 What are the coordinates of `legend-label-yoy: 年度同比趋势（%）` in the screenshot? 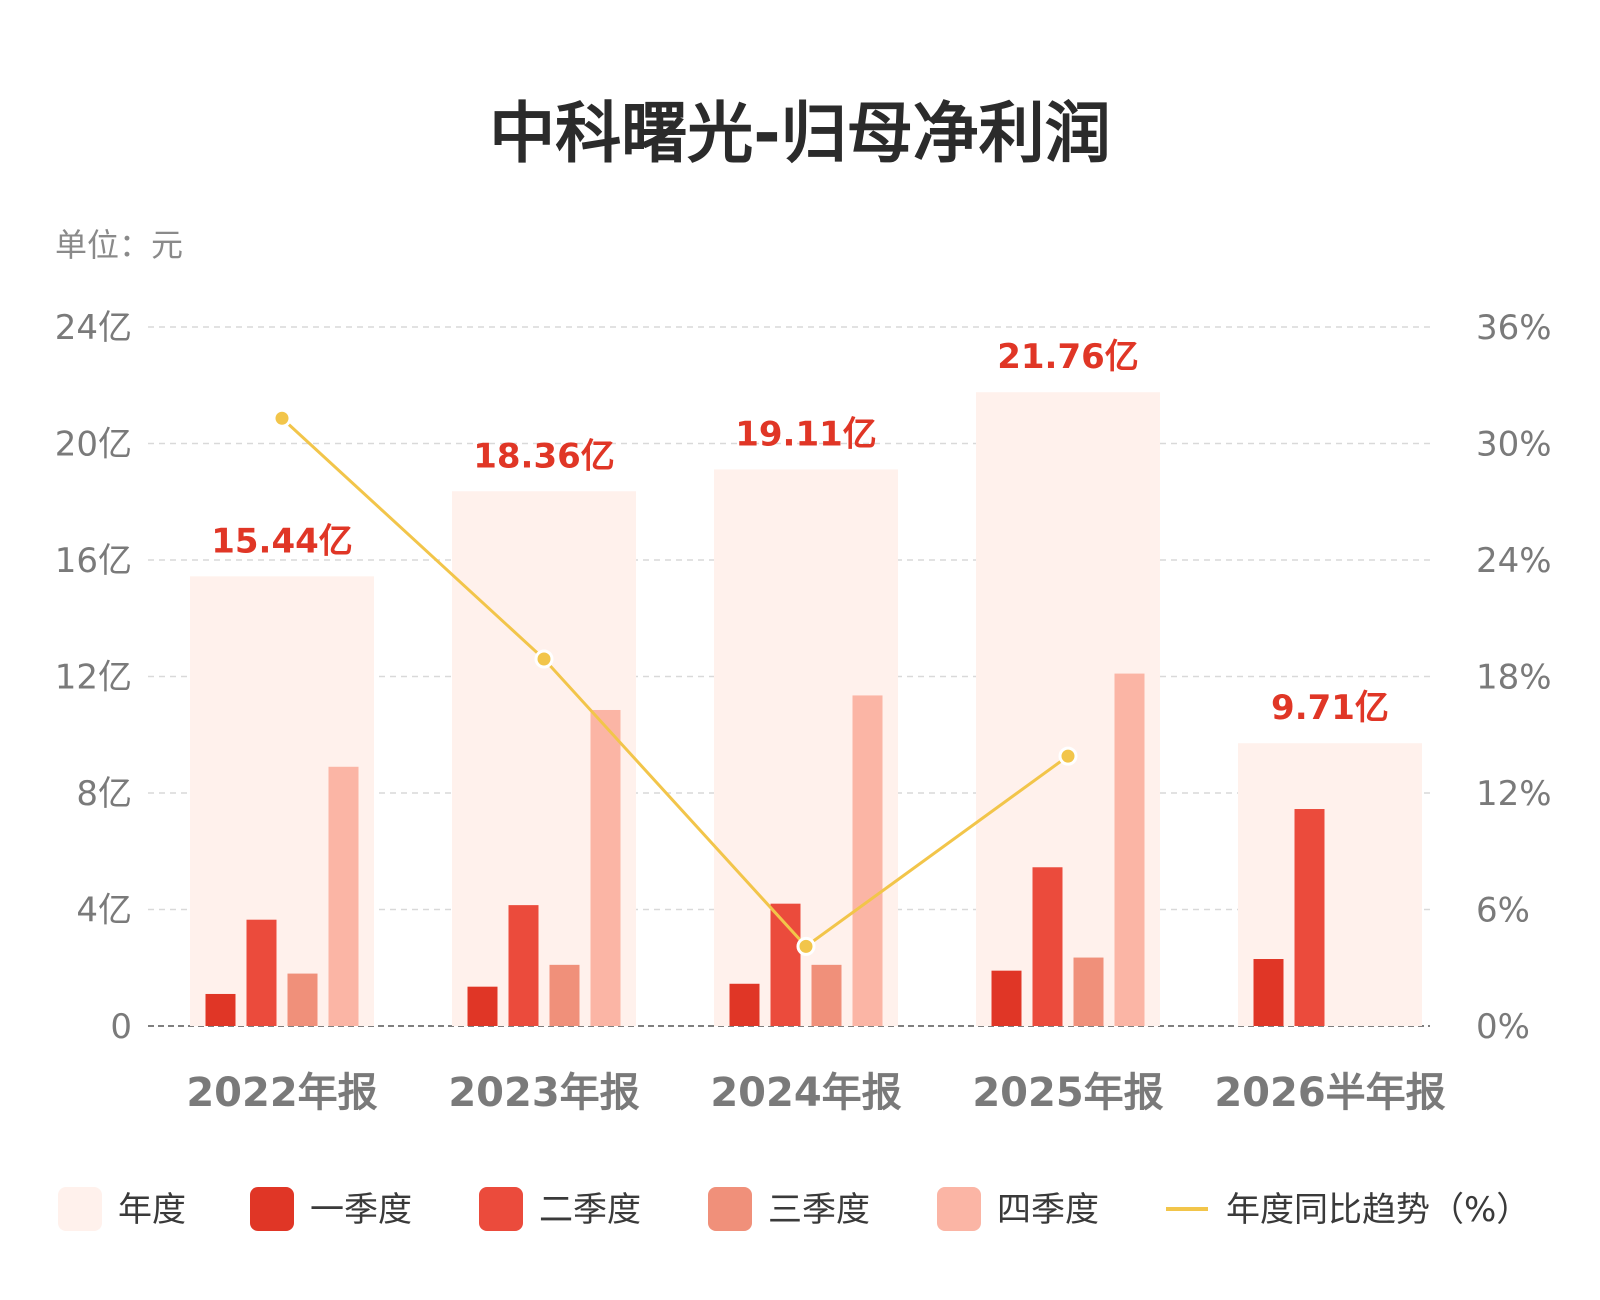 It's located at (1378, 1210).